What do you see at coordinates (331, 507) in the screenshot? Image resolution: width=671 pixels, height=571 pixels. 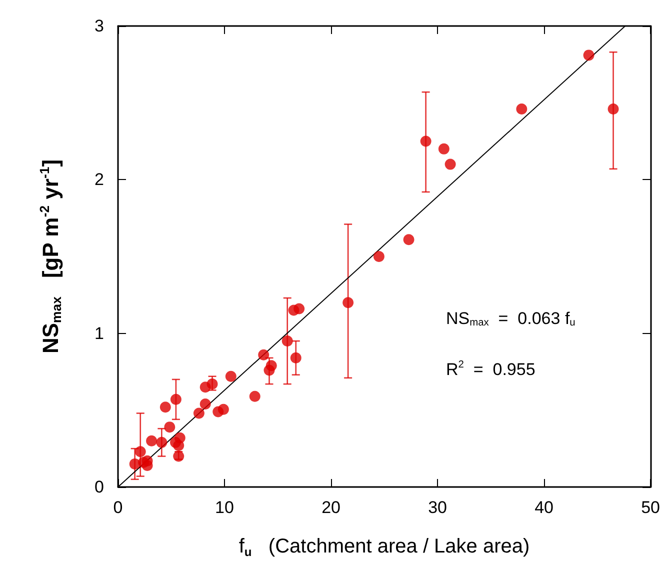 I see `x-tick-label: 20` at bounding box center [331, 507].